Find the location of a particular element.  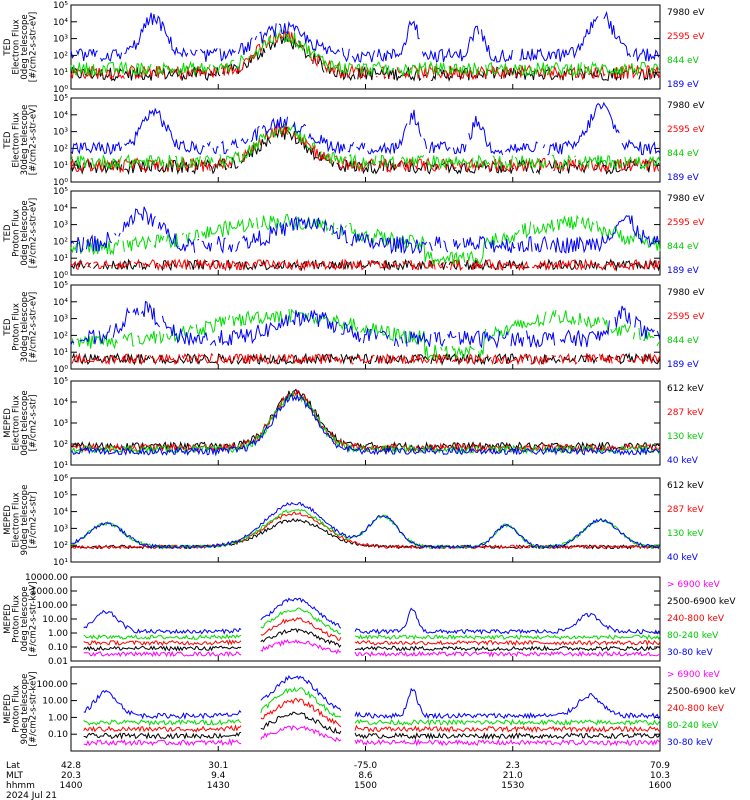

series-130-kev is located at coordinates (365, 529).